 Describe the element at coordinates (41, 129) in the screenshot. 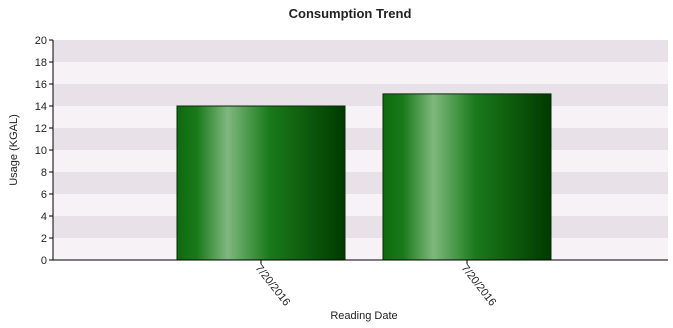

I see `y-tick-label: 12` at that location.